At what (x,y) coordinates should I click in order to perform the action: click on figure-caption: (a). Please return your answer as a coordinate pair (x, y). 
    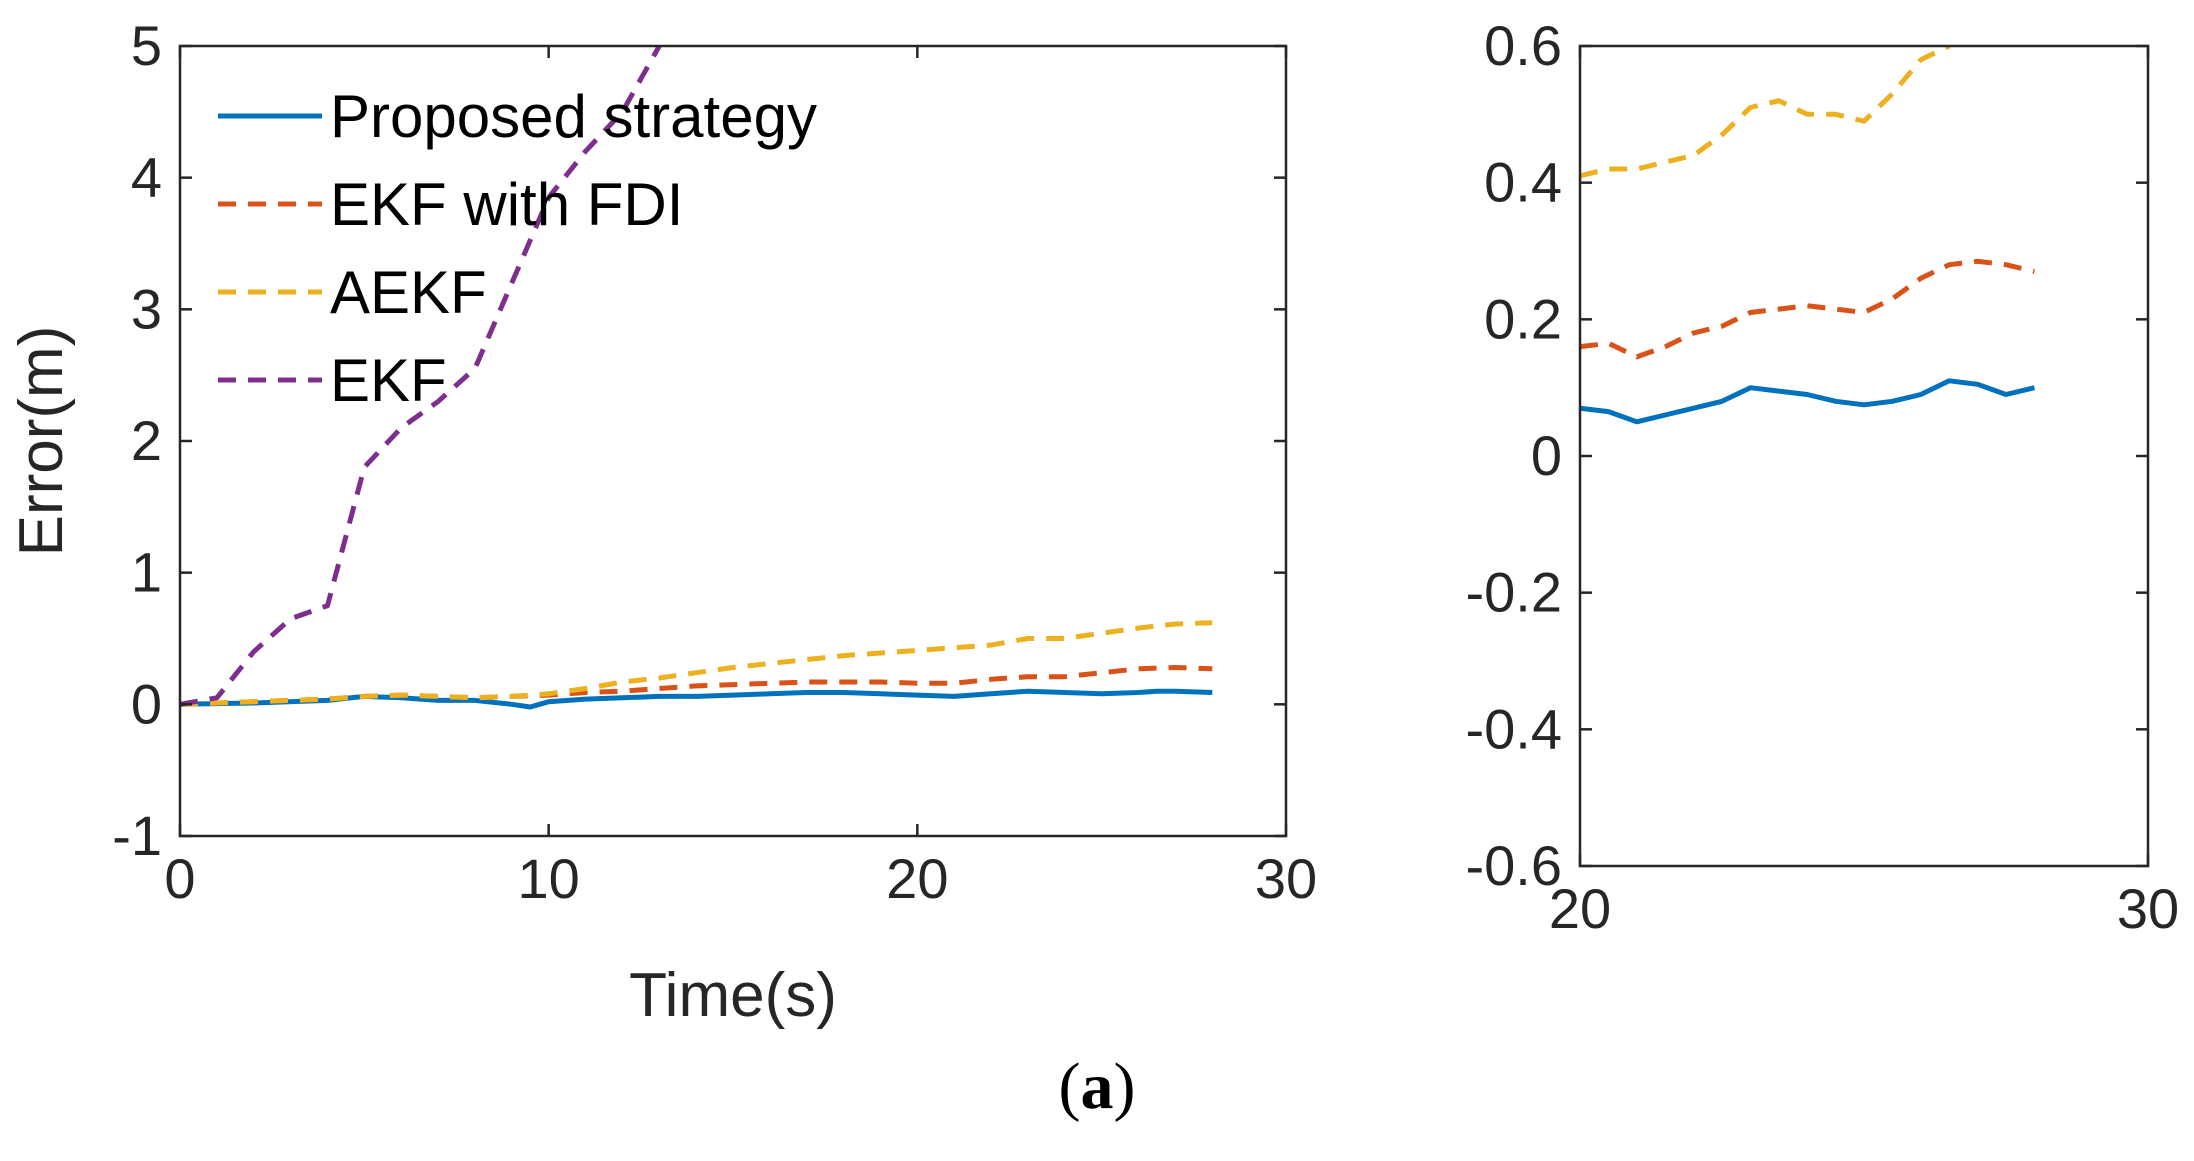
    Looking at the image, I should click on (1097, 1086).